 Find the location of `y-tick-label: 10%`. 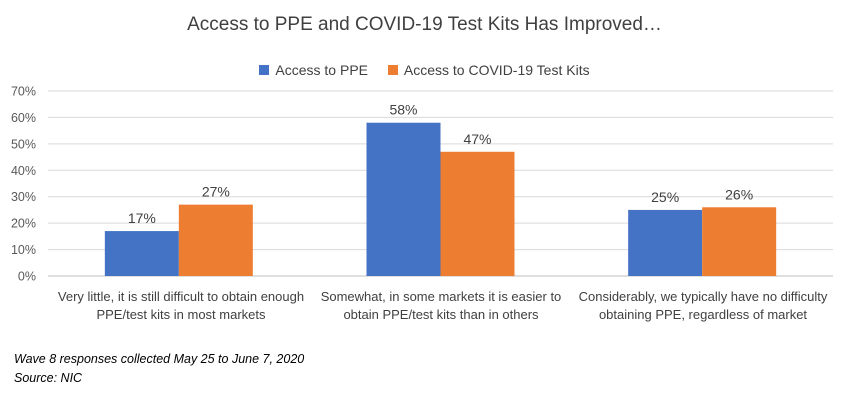

y-tick-label: 10% is located at coordinates (23, 250).